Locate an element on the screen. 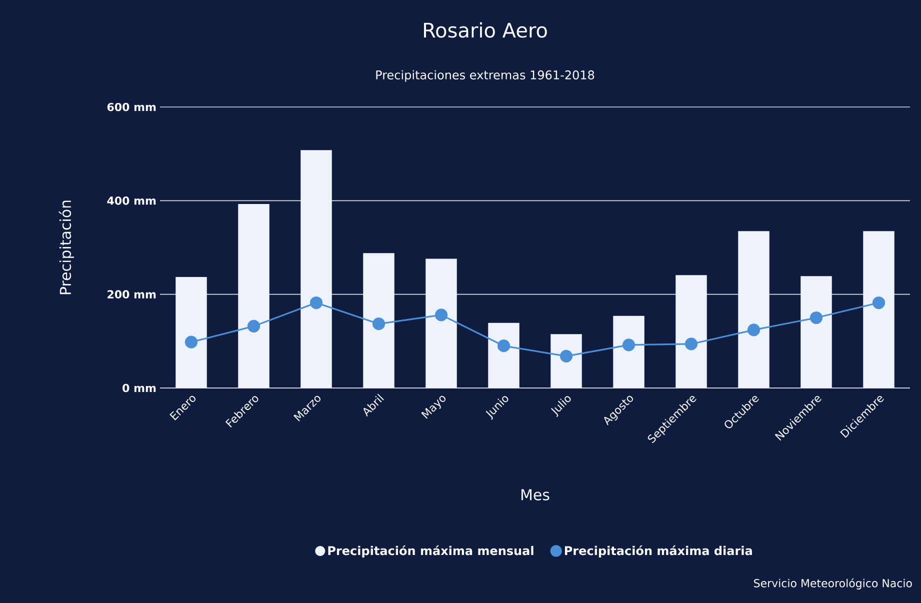 The height and width of the screenshot is (603, 921). legend-label: Precipitación máxima mensual is located at coordinates (431, 551).